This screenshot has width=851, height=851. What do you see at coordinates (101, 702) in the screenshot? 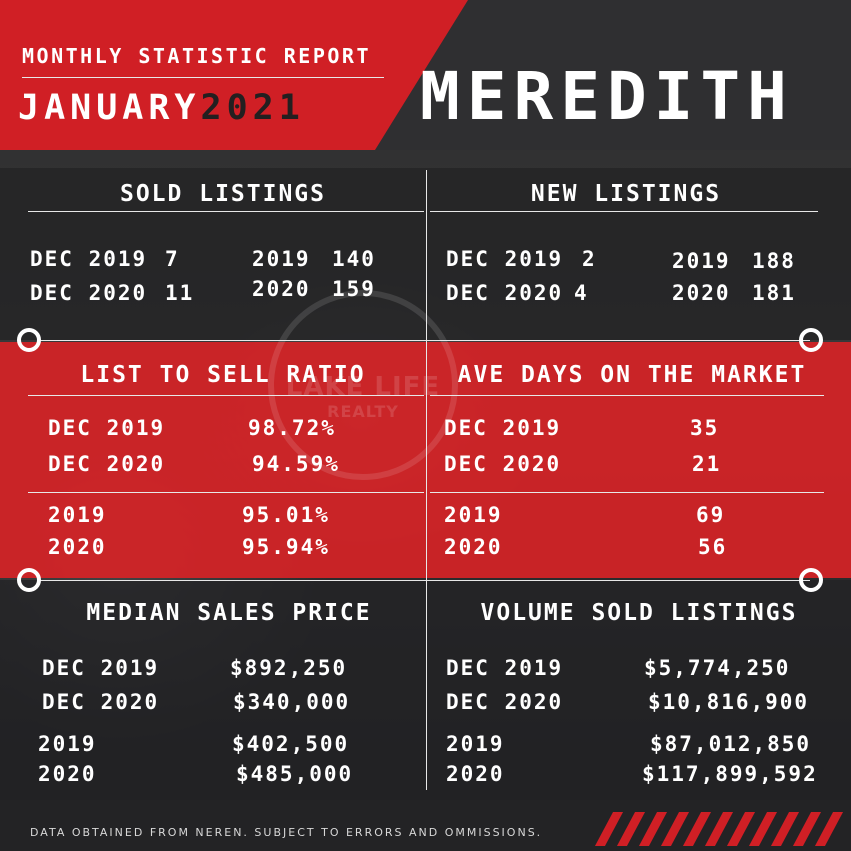
I see `median-row-dec2020-label: DEC 2020` at bounding box center [101, 702].